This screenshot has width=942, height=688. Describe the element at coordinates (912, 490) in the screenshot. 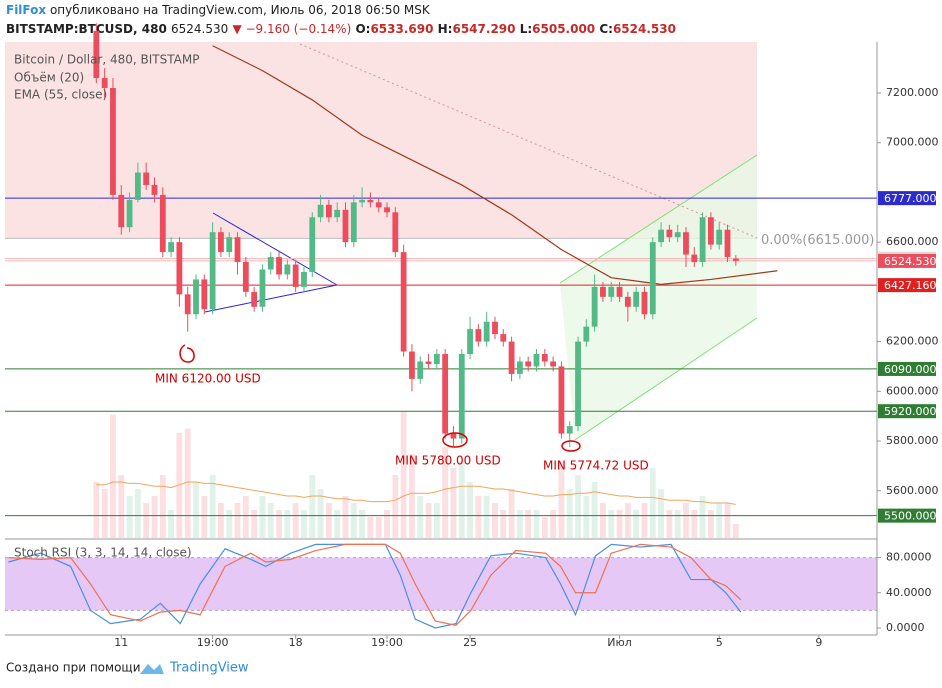

I see `y-tick-label: 5600.000` at that location.